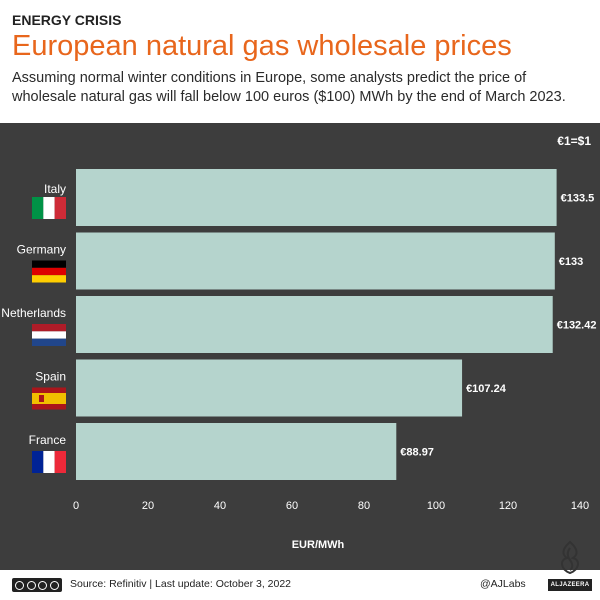  I want to click on value-label: €132.42, so click(577, 326).